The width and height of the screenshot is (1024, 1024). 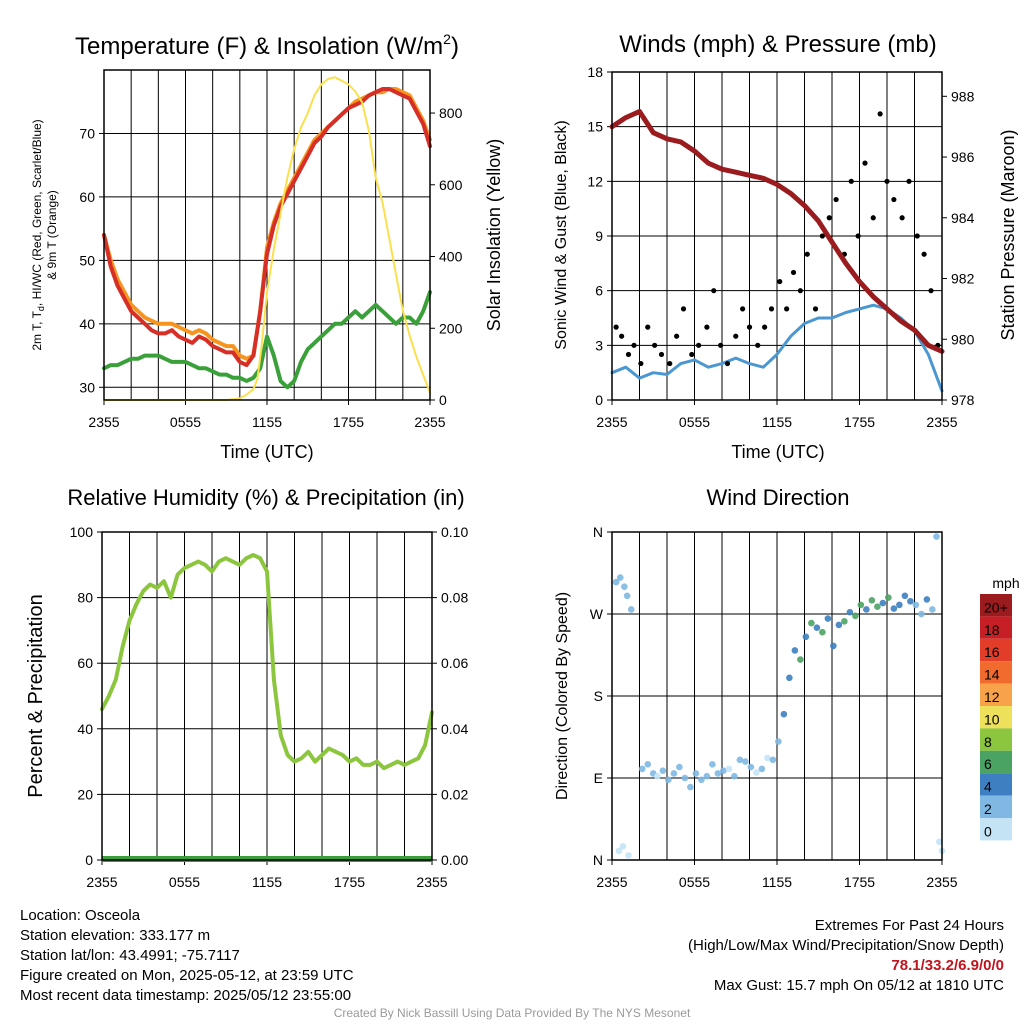 What do you see at coordinates (451, 257) in the screenshot?
I see `y2-tick-label: 400` at bounding box center [451, 257].